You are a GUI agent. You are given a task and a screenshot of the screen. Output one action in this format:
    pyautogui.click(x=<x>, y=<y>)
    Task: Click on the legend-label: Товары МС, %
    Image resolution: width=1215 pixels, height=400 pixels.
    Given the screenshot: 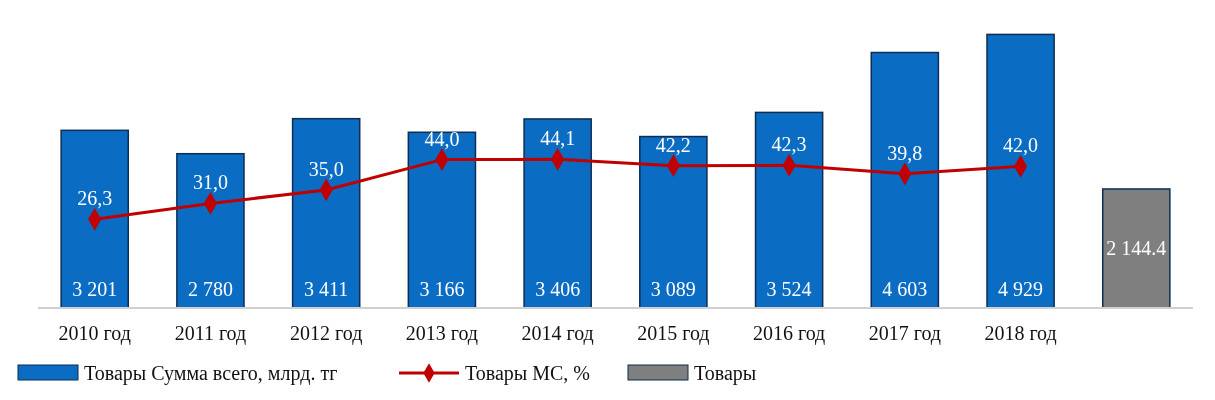 What is the action you would take?
    pyautogui.click(x=527, y=373)
    